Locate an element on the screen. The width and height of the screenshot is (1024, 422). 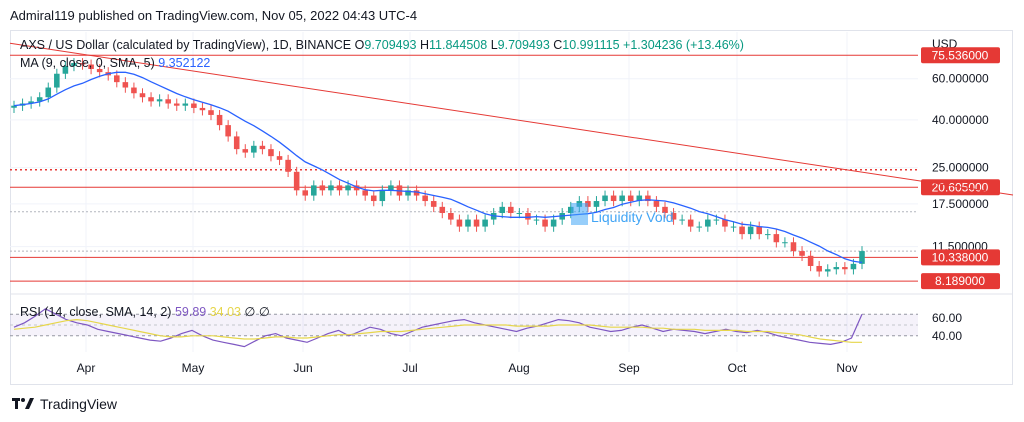
price-badge-label: 10.338000 is located at coordinates (960, 257).